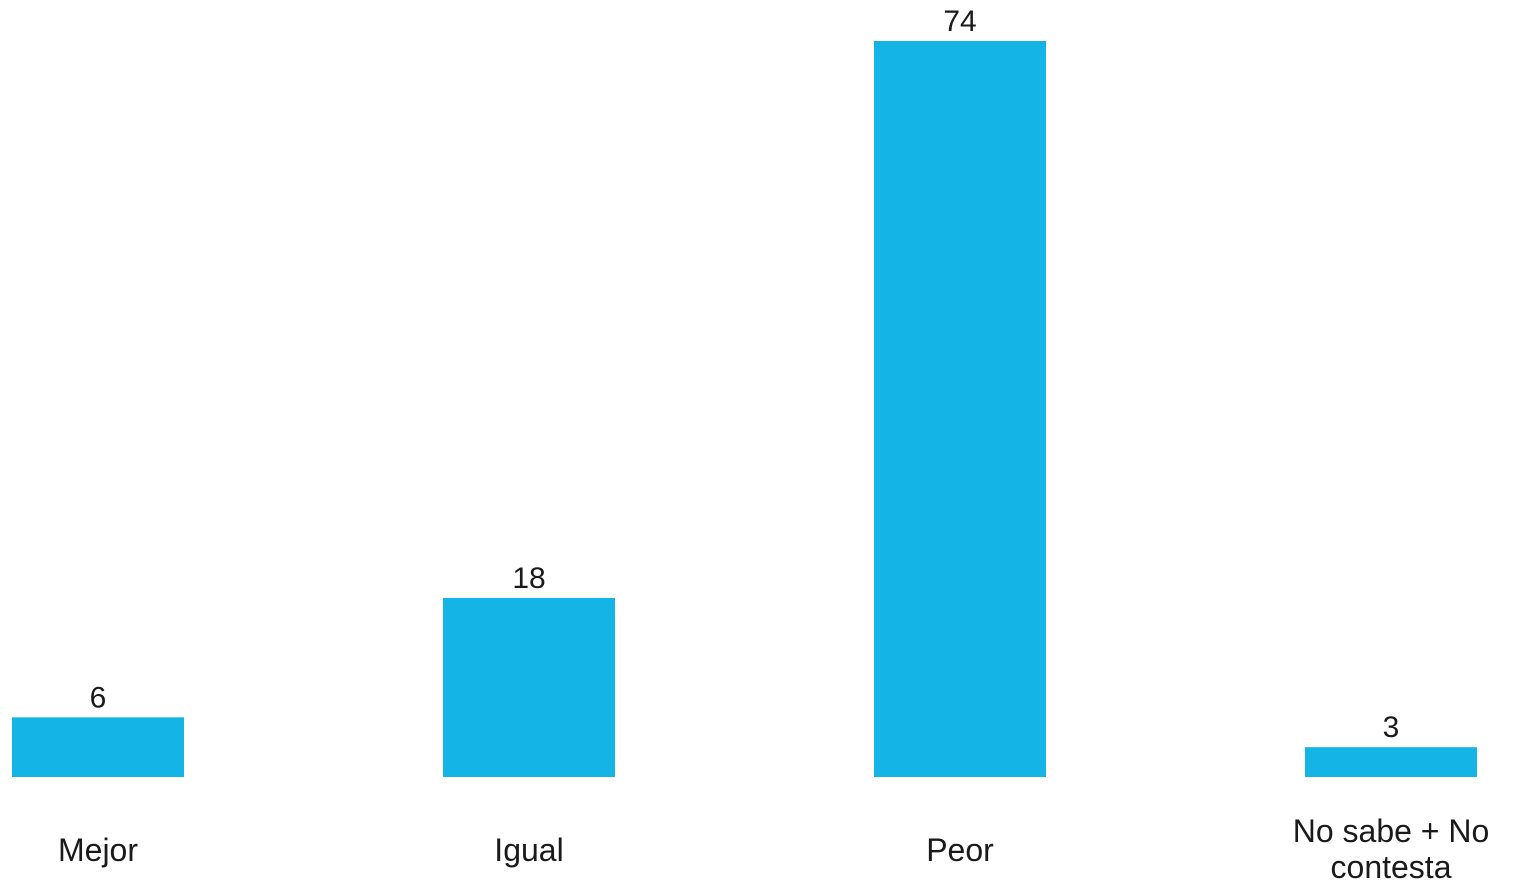  I want to click on category-label-3: Peor, so click(960, 850).